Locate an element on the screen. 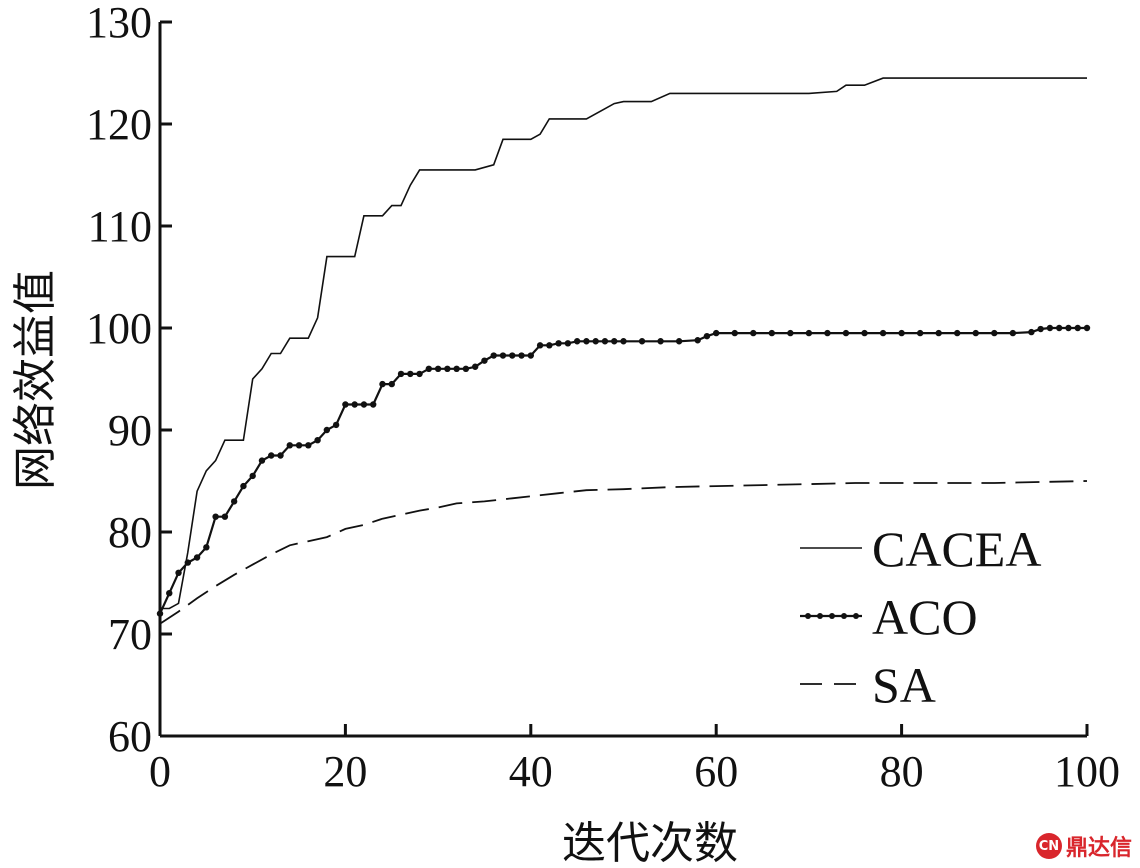 The width and height of the screenshot is (1140, 868). watermark-logo-icon: CN is located at coordinates (1048, 846).